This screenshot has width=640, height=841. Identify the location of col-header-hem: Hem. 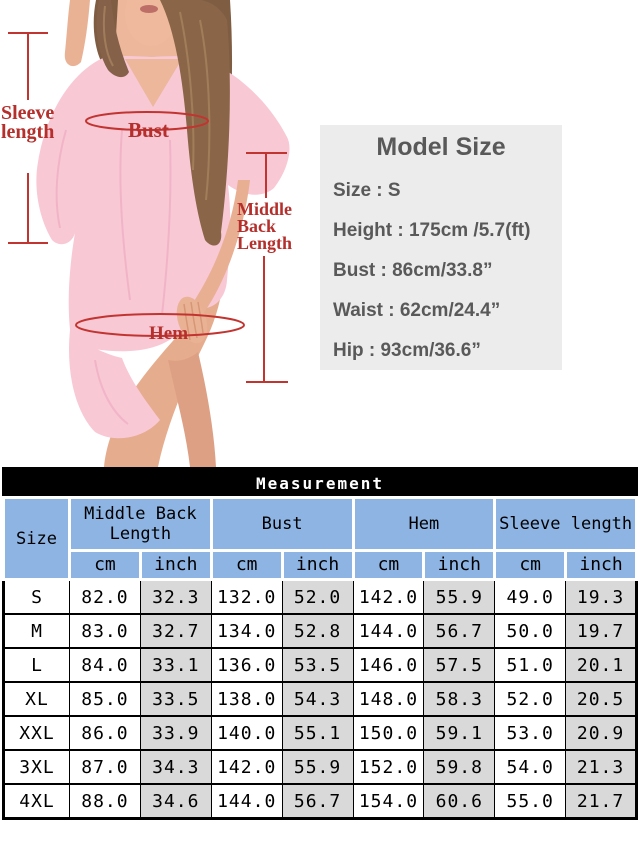
(424, 524).